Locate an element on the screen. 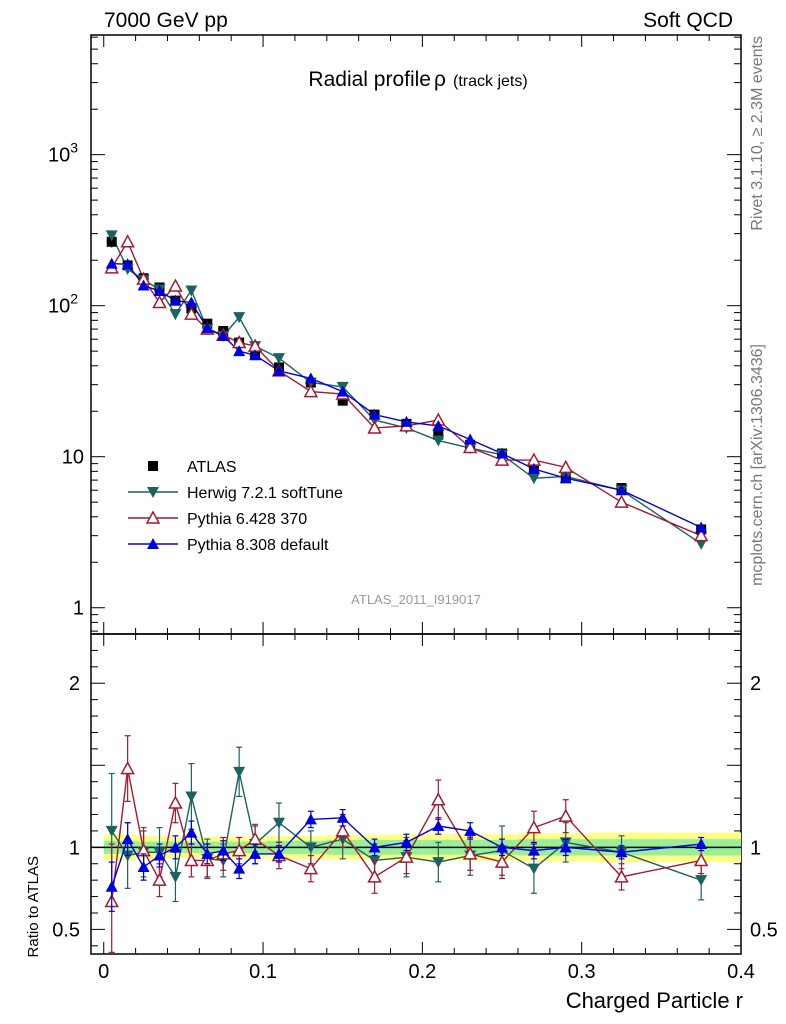  y-tick-label: 103 is located at coordinates (63, 153).